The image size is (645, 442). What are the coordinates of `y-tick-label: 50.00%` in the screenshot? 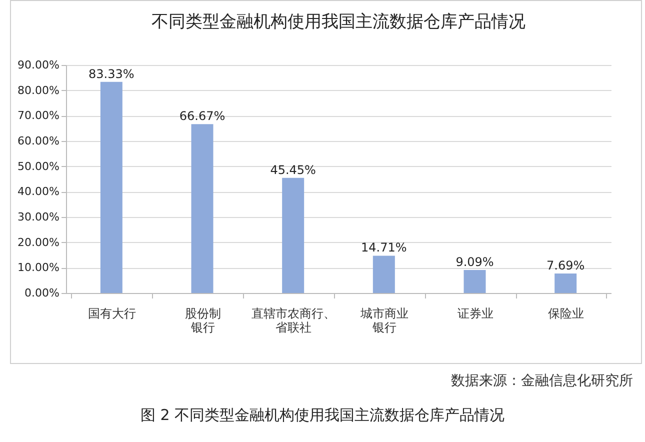 It's located at (39, 166).